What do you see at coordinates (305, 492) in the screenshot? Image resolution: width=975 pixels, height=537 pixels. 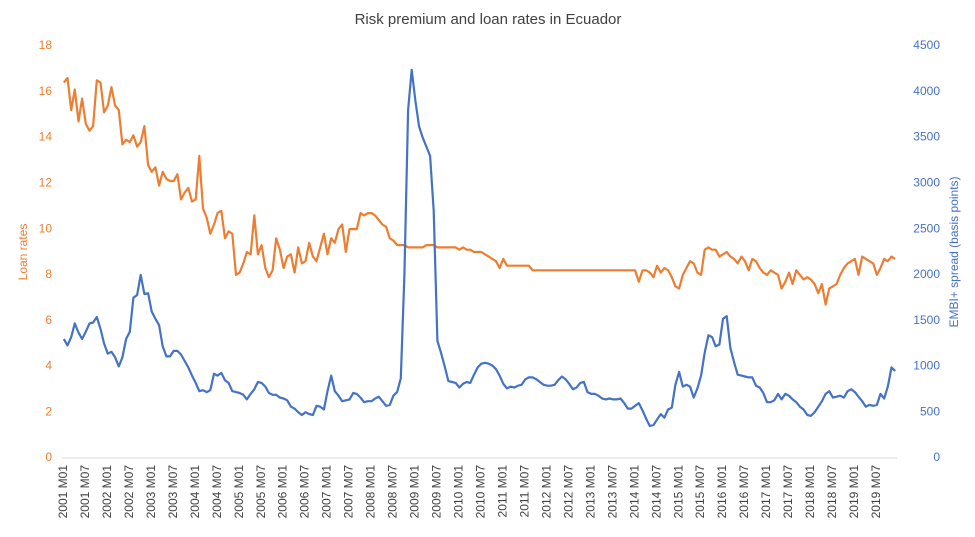 I see `x-tick-label: 2006 M07` at bounding box center [305, 492].